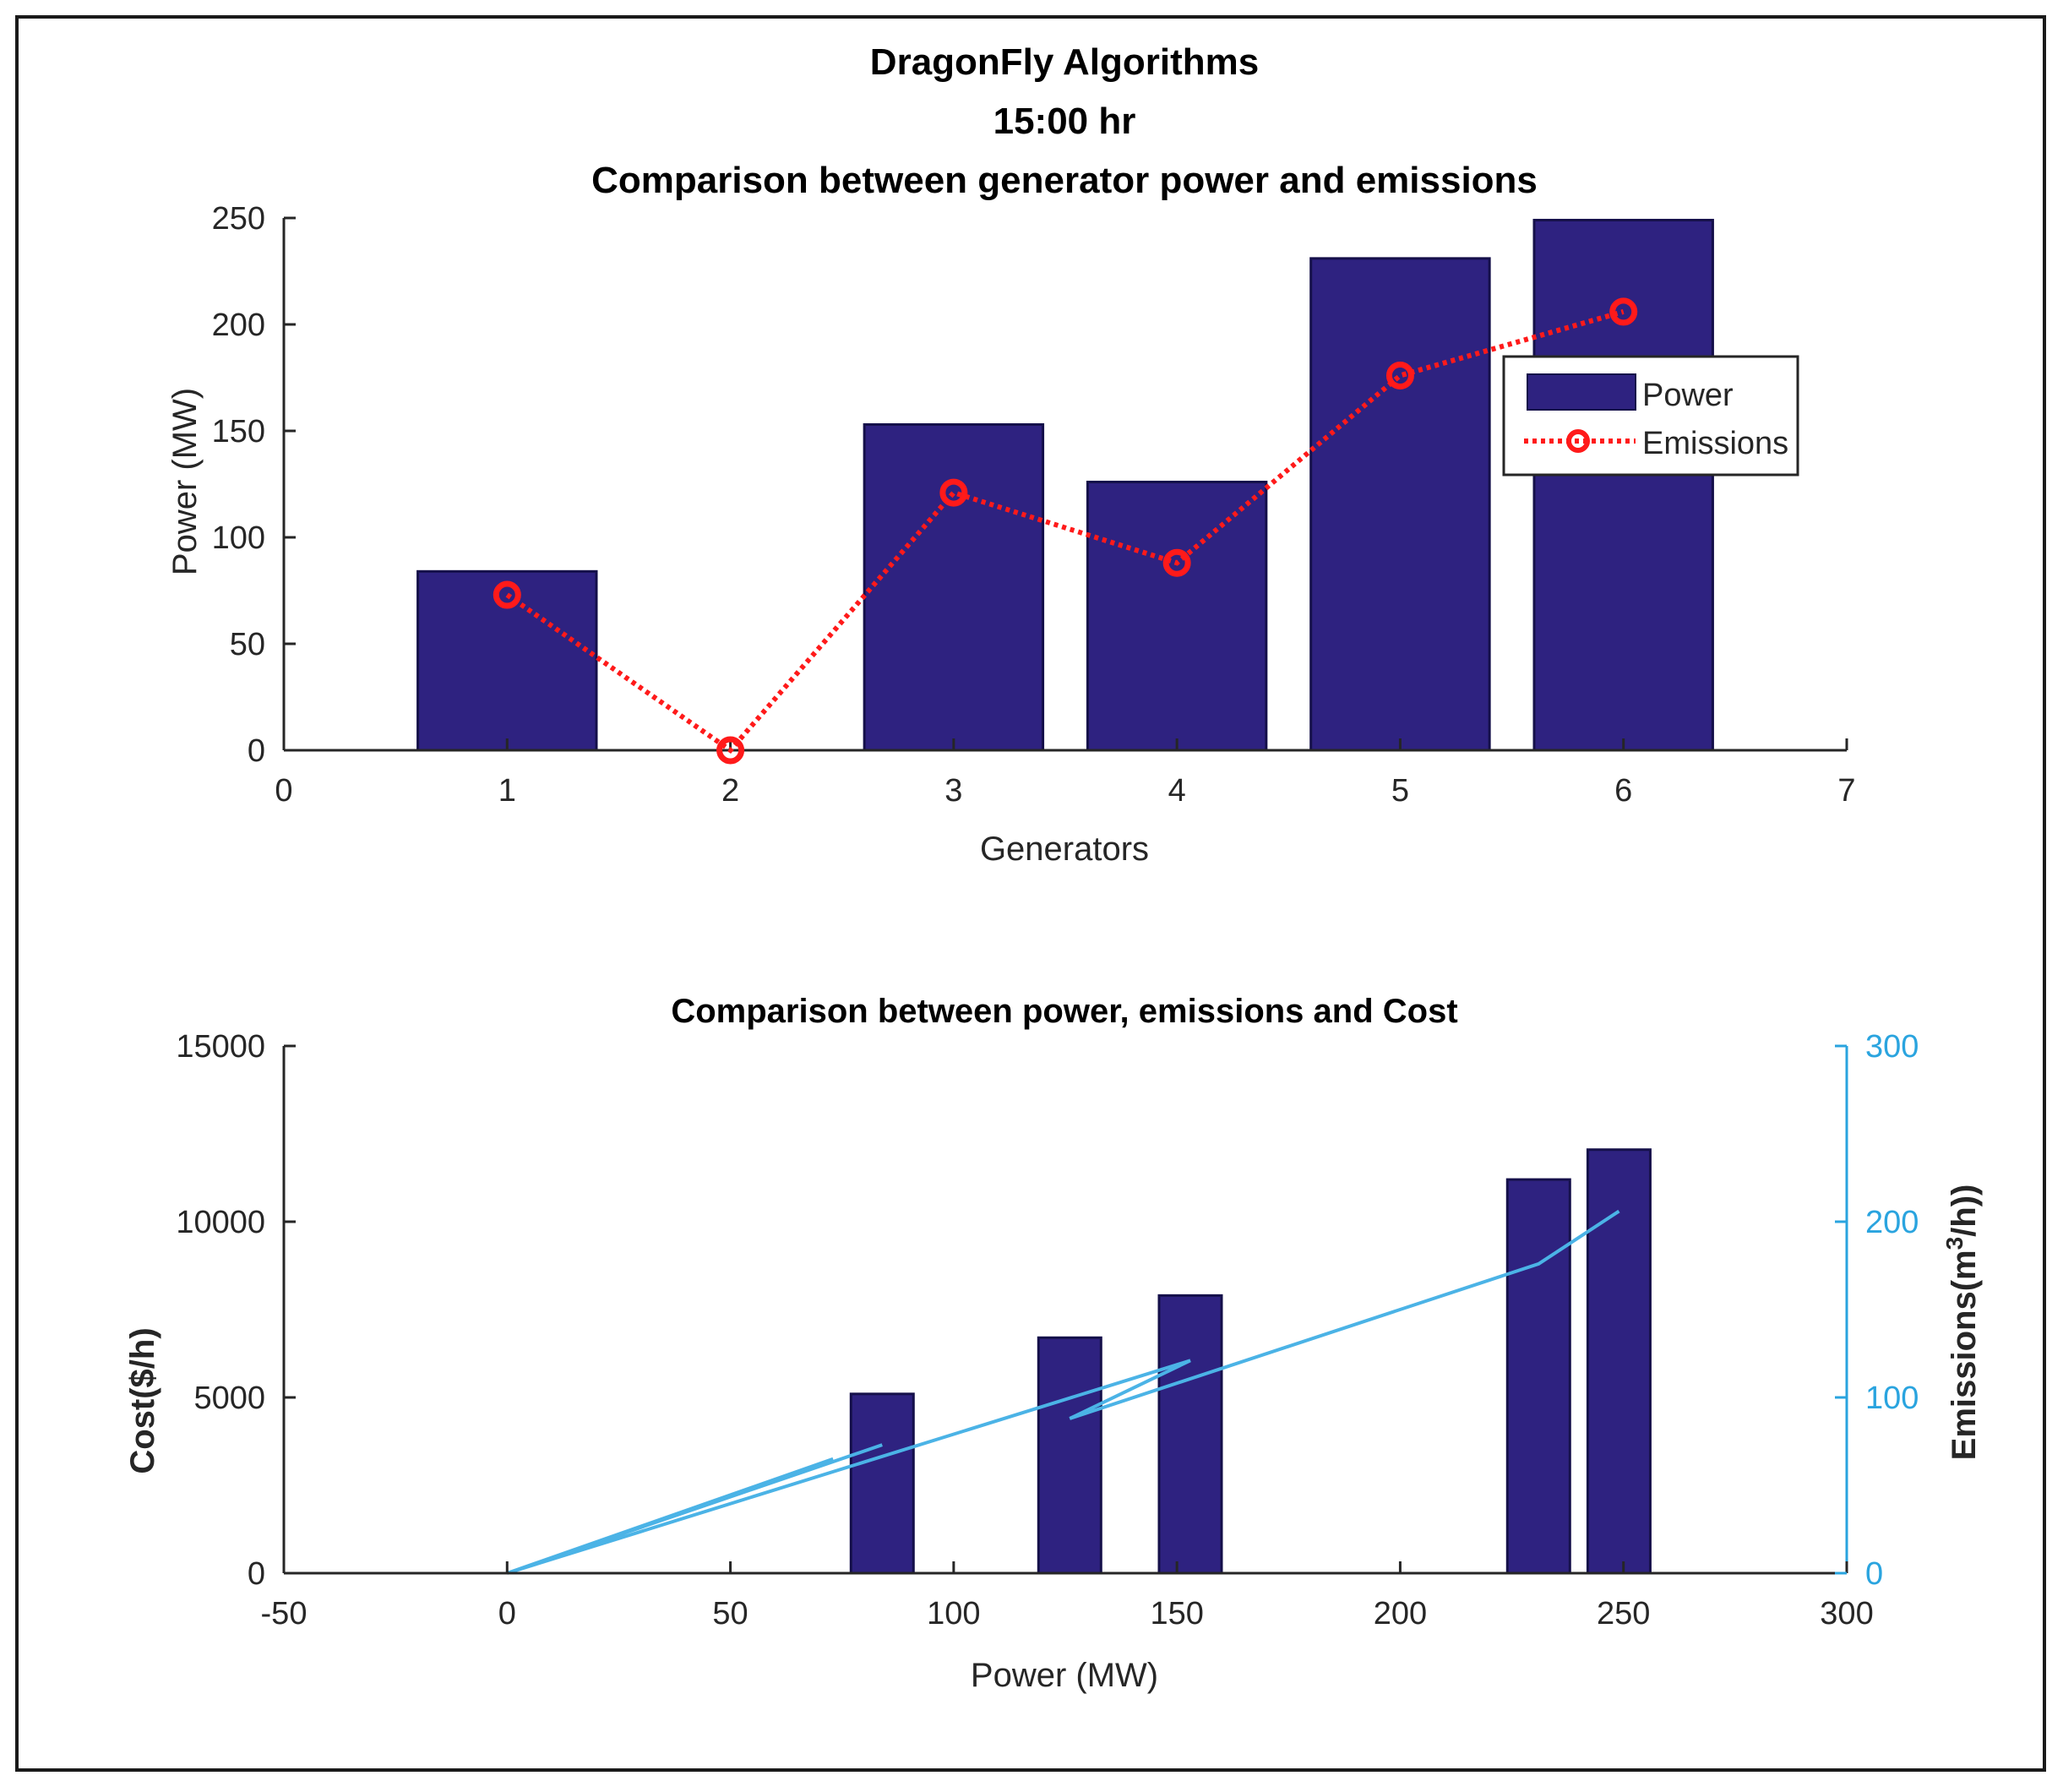  What do you see at coordinates (1954, 1243) in the screenshot?
I see `right-label-superscript: 3` at bounding box center [1954, 1243].